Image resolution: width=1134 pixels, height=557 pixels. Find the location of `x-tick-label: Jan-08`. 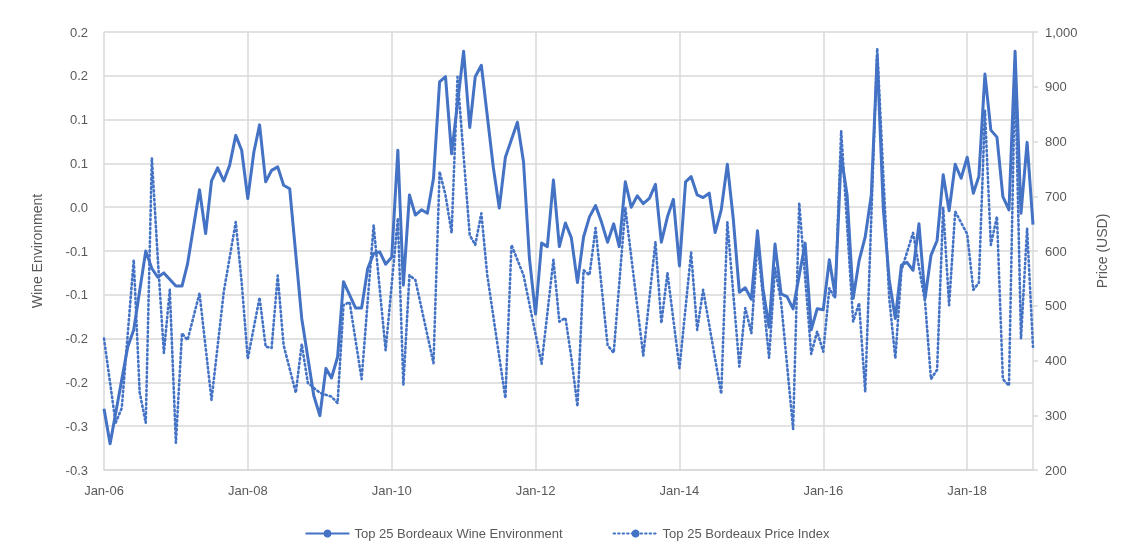

x-tick-label: Jan-08 is located at coordinates (247, 490).